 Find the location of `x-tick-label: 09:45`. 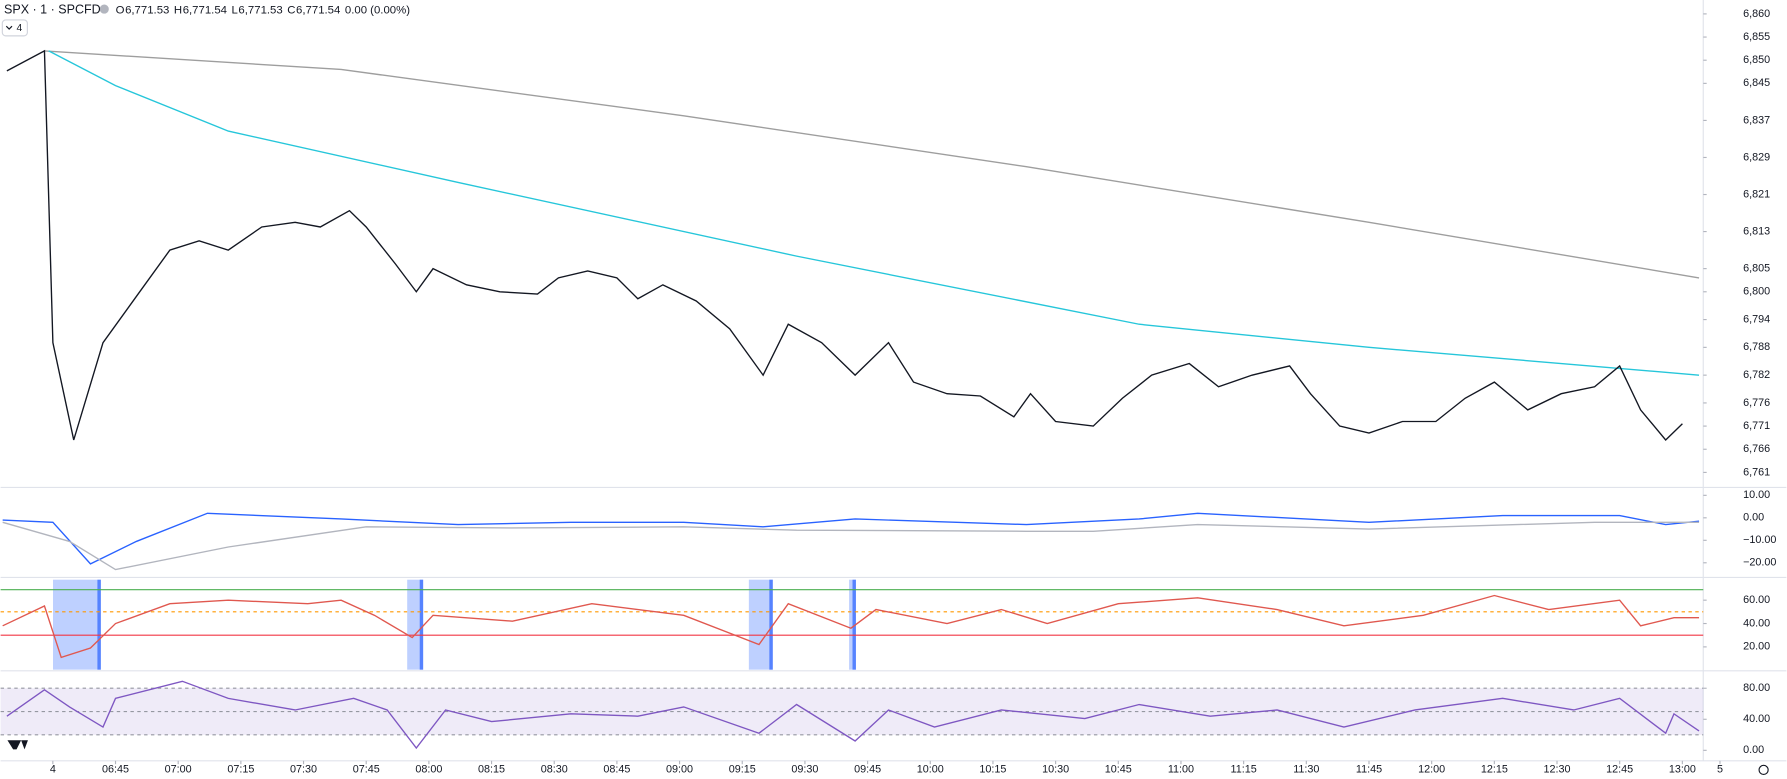

x-tick-label: 09:45 is located at coordinates (867, 770).